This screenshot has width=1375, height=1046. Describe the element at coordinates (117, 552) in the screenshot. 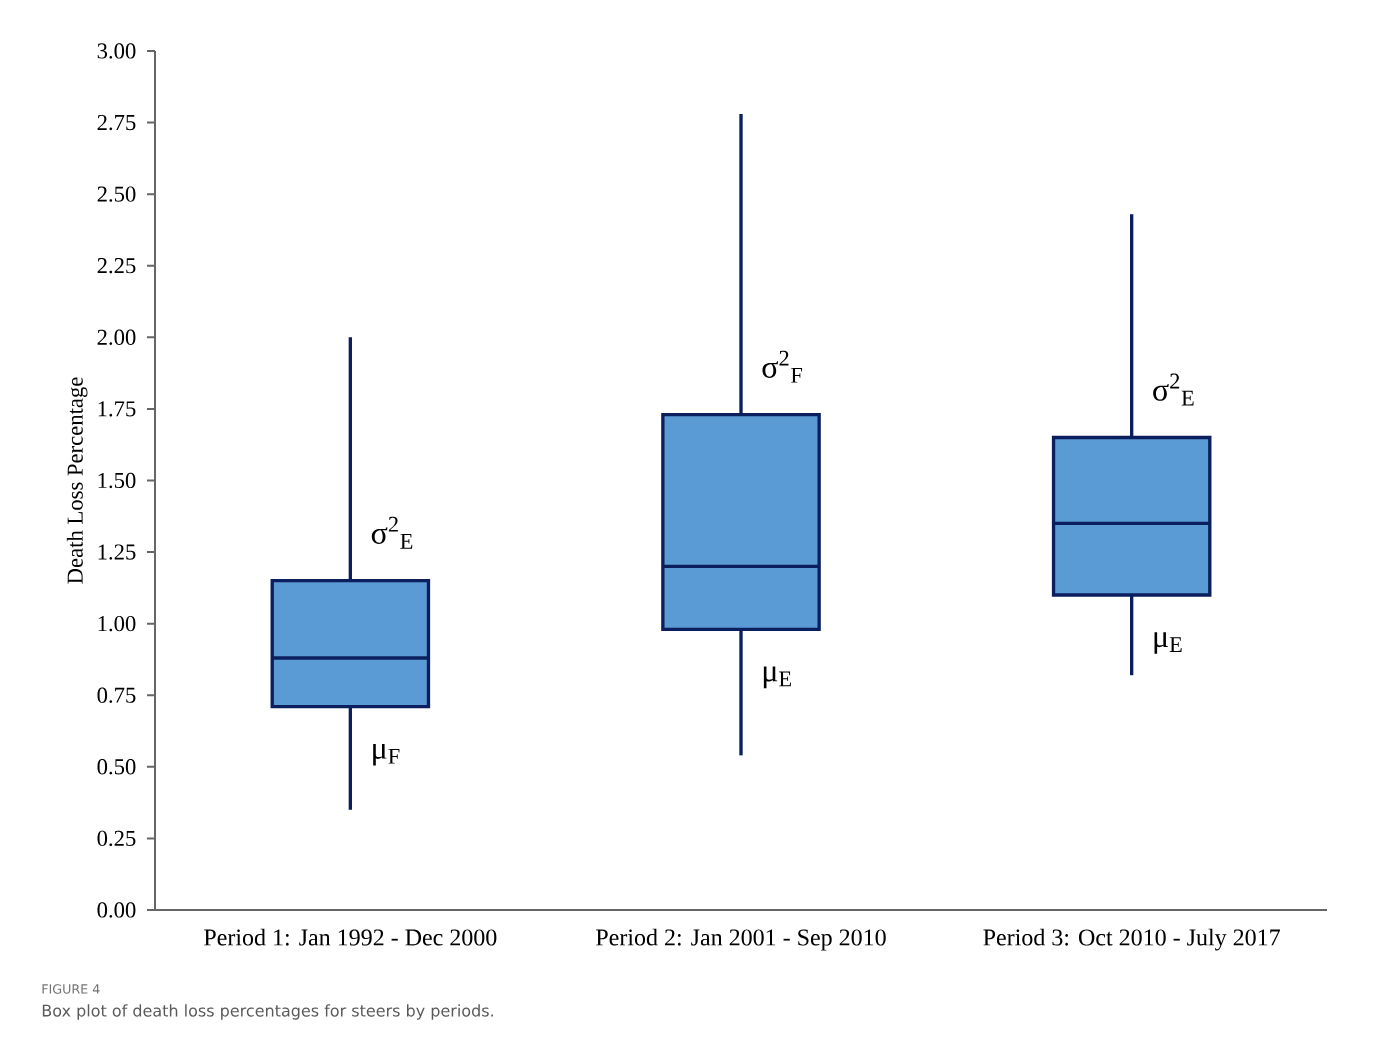

I see `y-tick-label: 1.25` at that location.